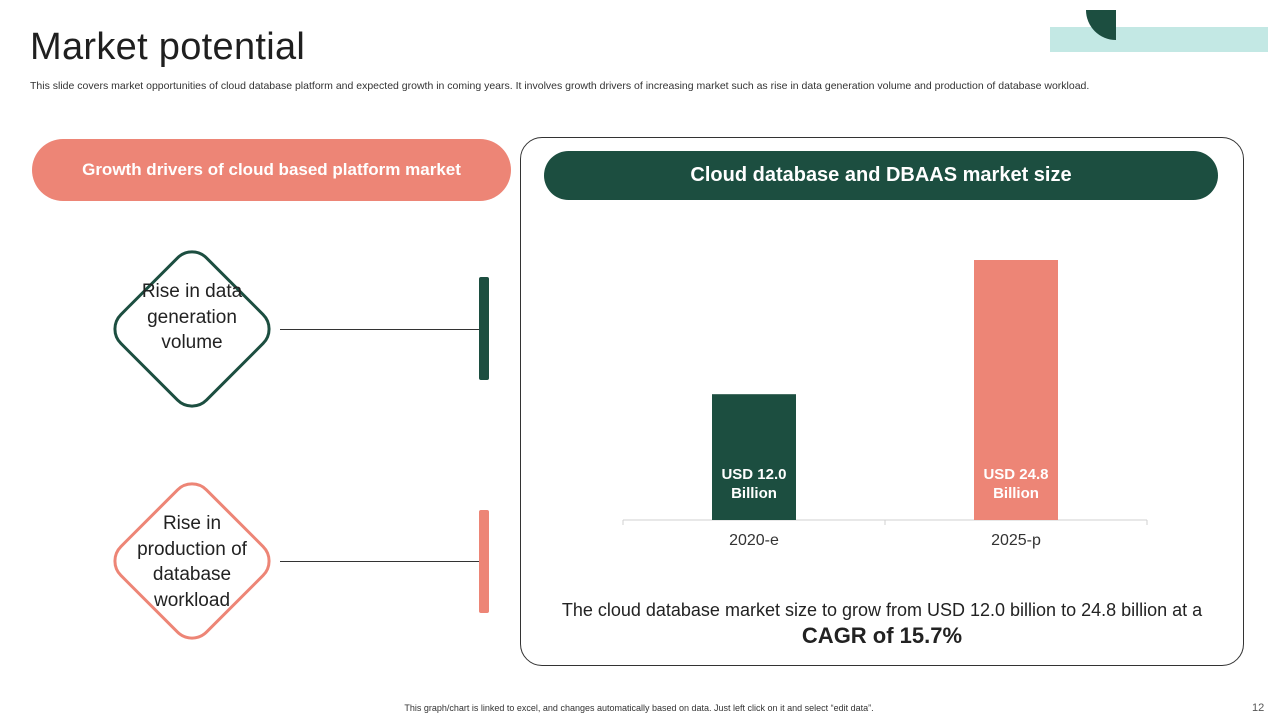 Image resolution: width=1280 pixels, height=720 pixels. I want to click on x-axis-label-2020-e: 2020-e, so click(754, 540).